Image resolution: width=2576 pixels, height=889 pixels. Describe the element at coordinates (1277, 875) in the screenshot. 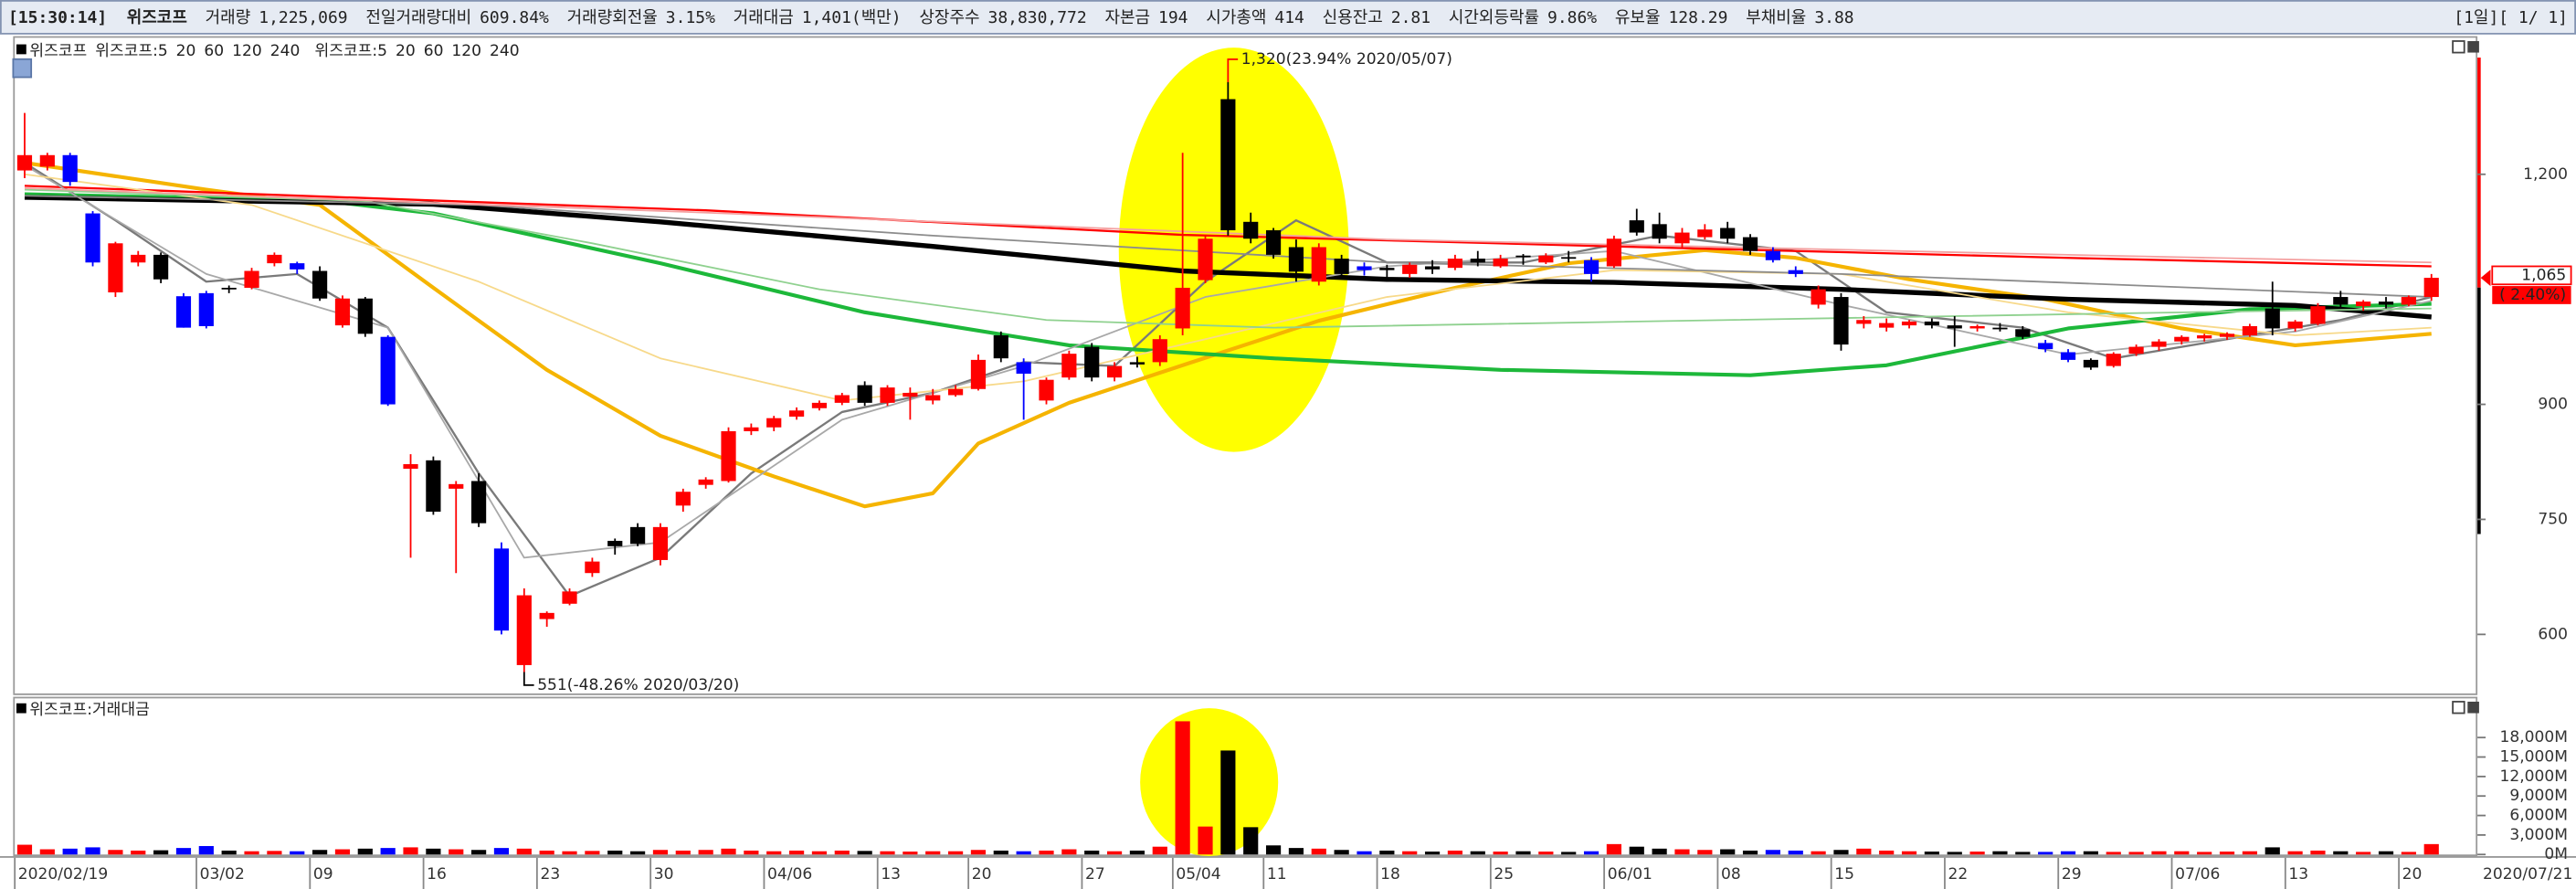

I see `x-tick-label: 11` at that location.